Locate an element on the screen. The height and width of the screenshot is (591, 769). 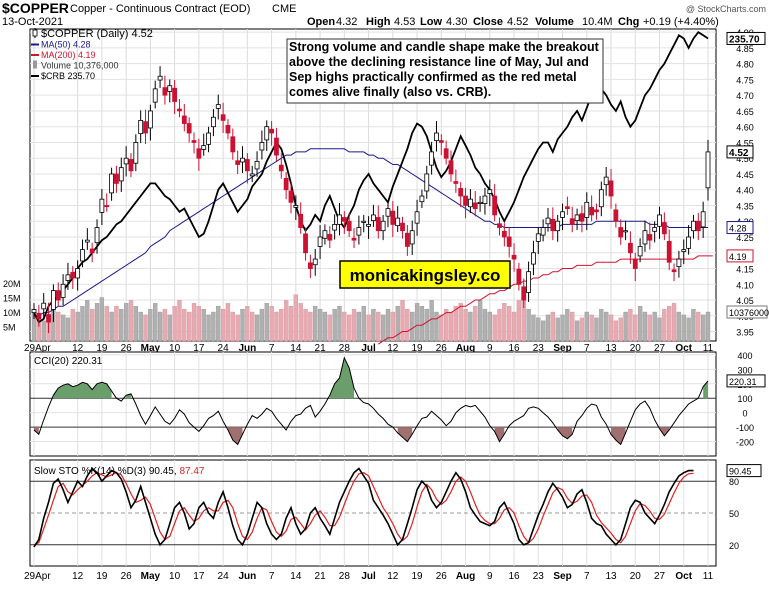
last-value-text: 4.28 is located at coordinates (738, 229).